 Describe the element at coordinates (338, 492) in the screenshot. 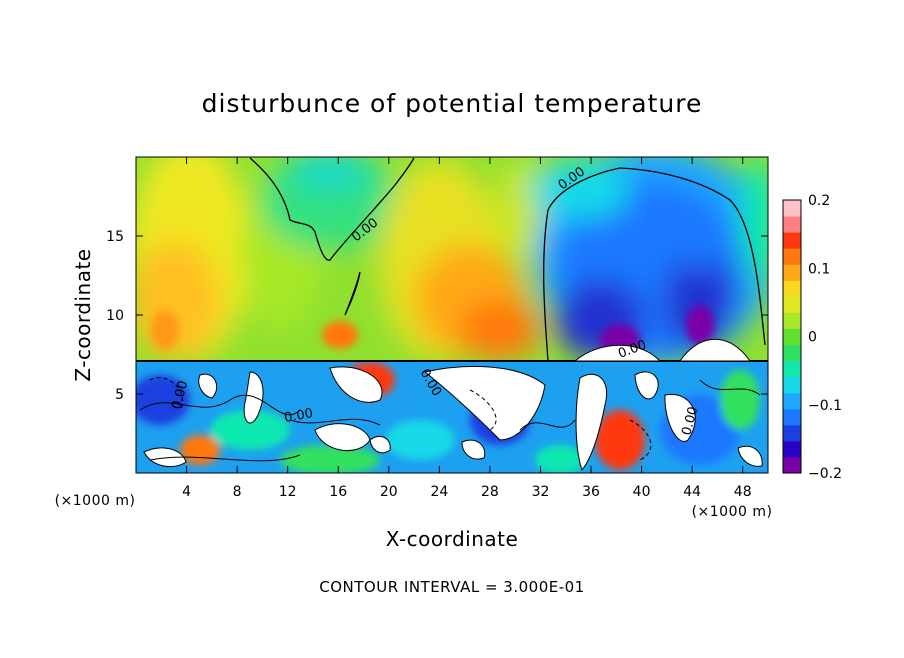

I see `x-tick-label: 16` at that location.